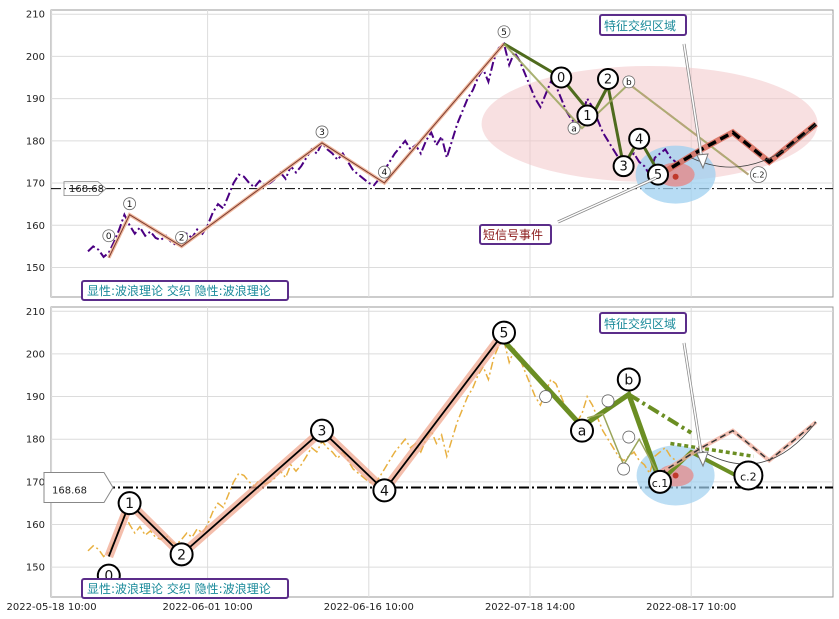 This screenshot has width=839, height=619. Describe the element at coordinates (35, 312) in the screenshot. I see `bottom-y-tick-label: 210` at that location.